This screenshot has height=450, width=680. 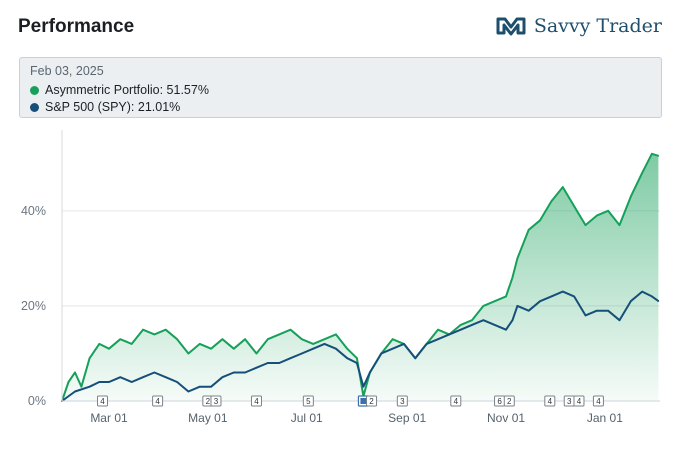 I want to click on page-title: Performance, so click(x=76, y=26).